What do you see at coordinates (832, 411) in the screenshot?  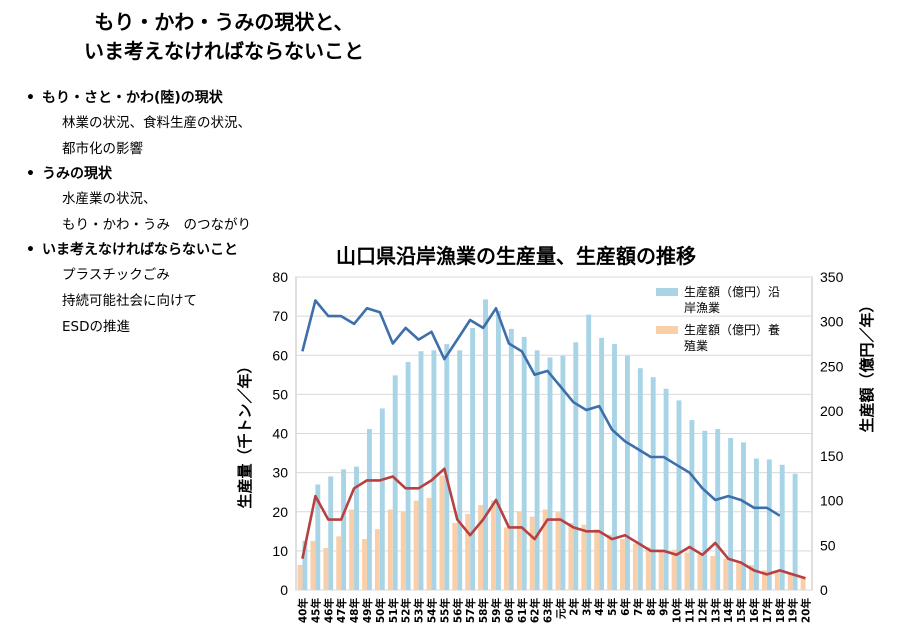 I see `y-tick-right: 200` at bounding box center [832, 411].